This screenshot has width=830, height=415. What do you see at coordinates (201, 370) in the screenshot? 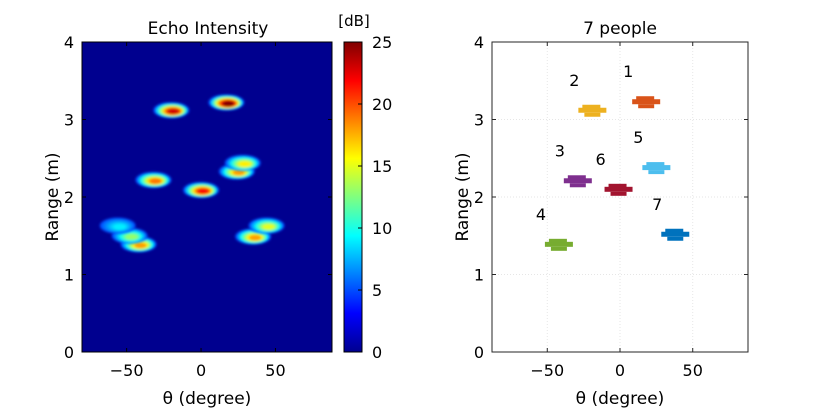
I see `heatmap-xtick-label: 0` at bounding box center [201, 370].